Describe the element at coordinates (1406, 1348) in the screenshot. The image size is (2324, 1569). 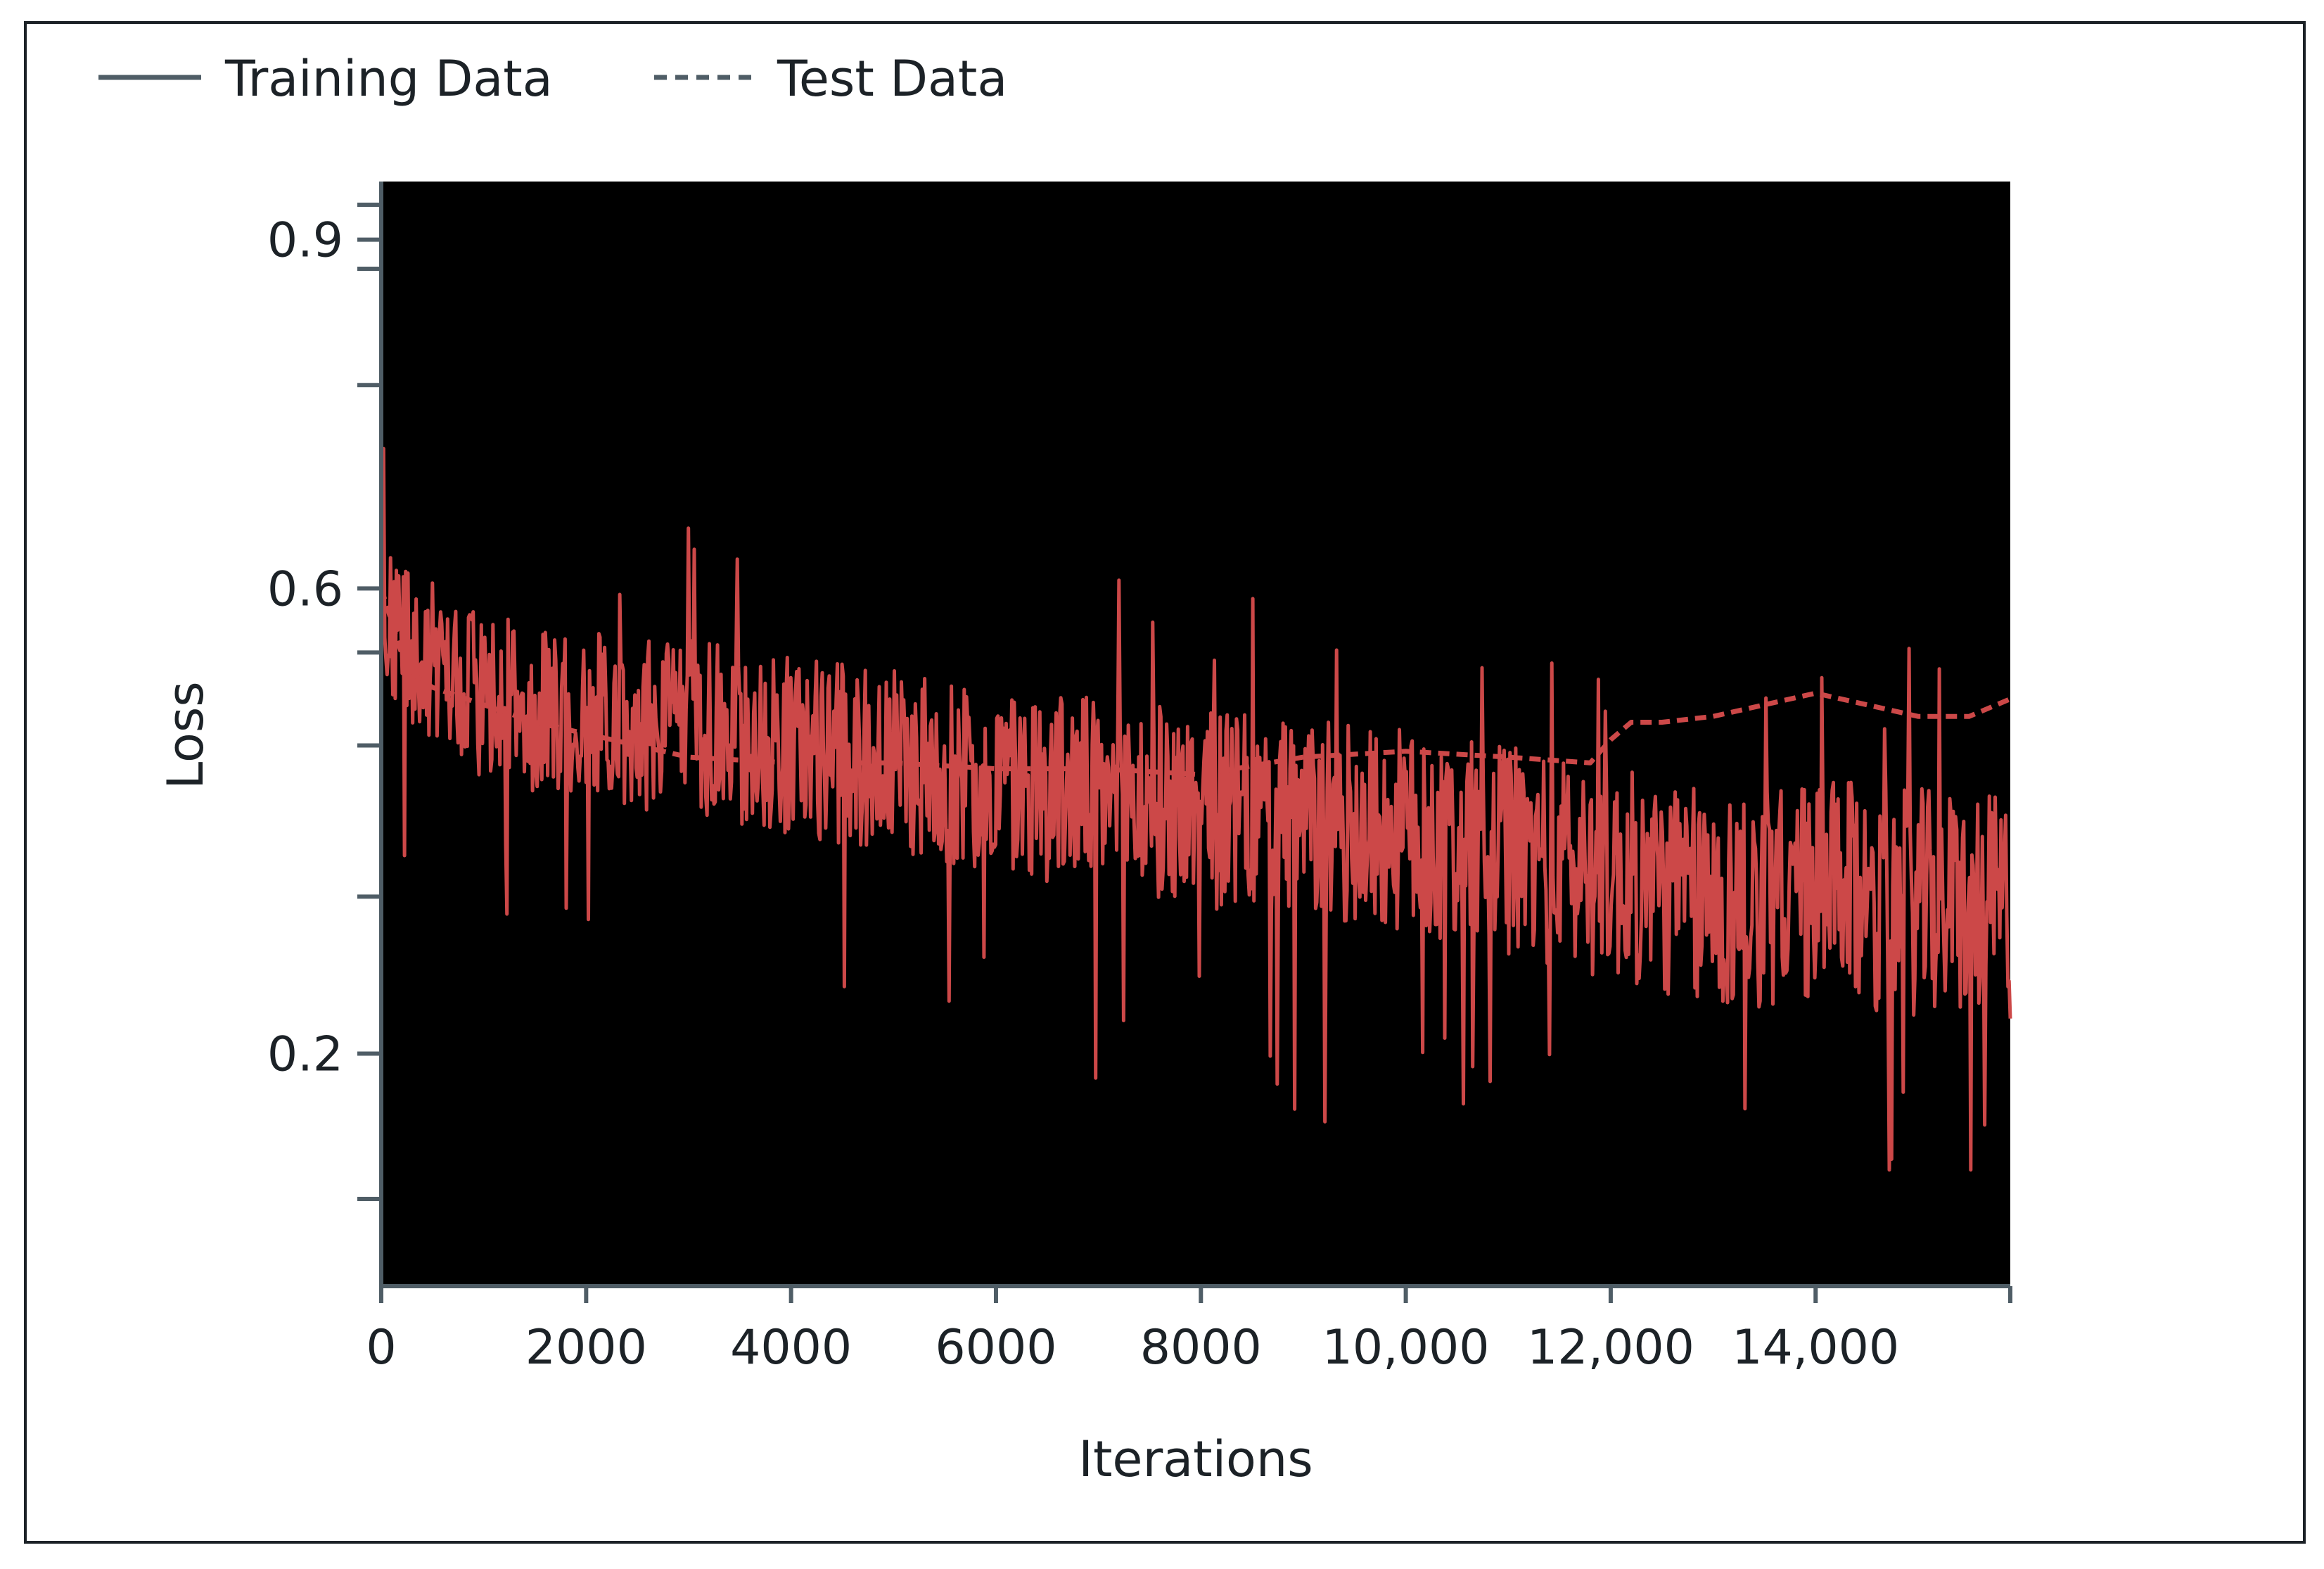
I see `x-tick-label-5: 10,000` at that location.